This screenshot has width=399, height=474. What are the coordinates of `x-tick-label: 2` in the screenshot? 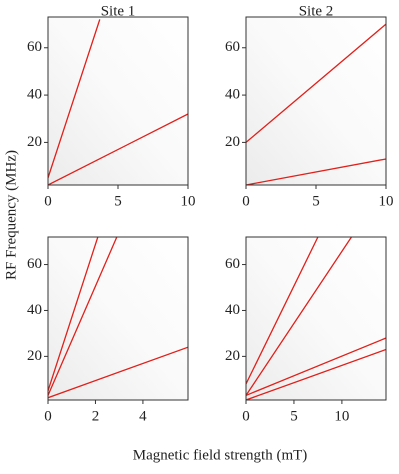 It's located at (96, 416).